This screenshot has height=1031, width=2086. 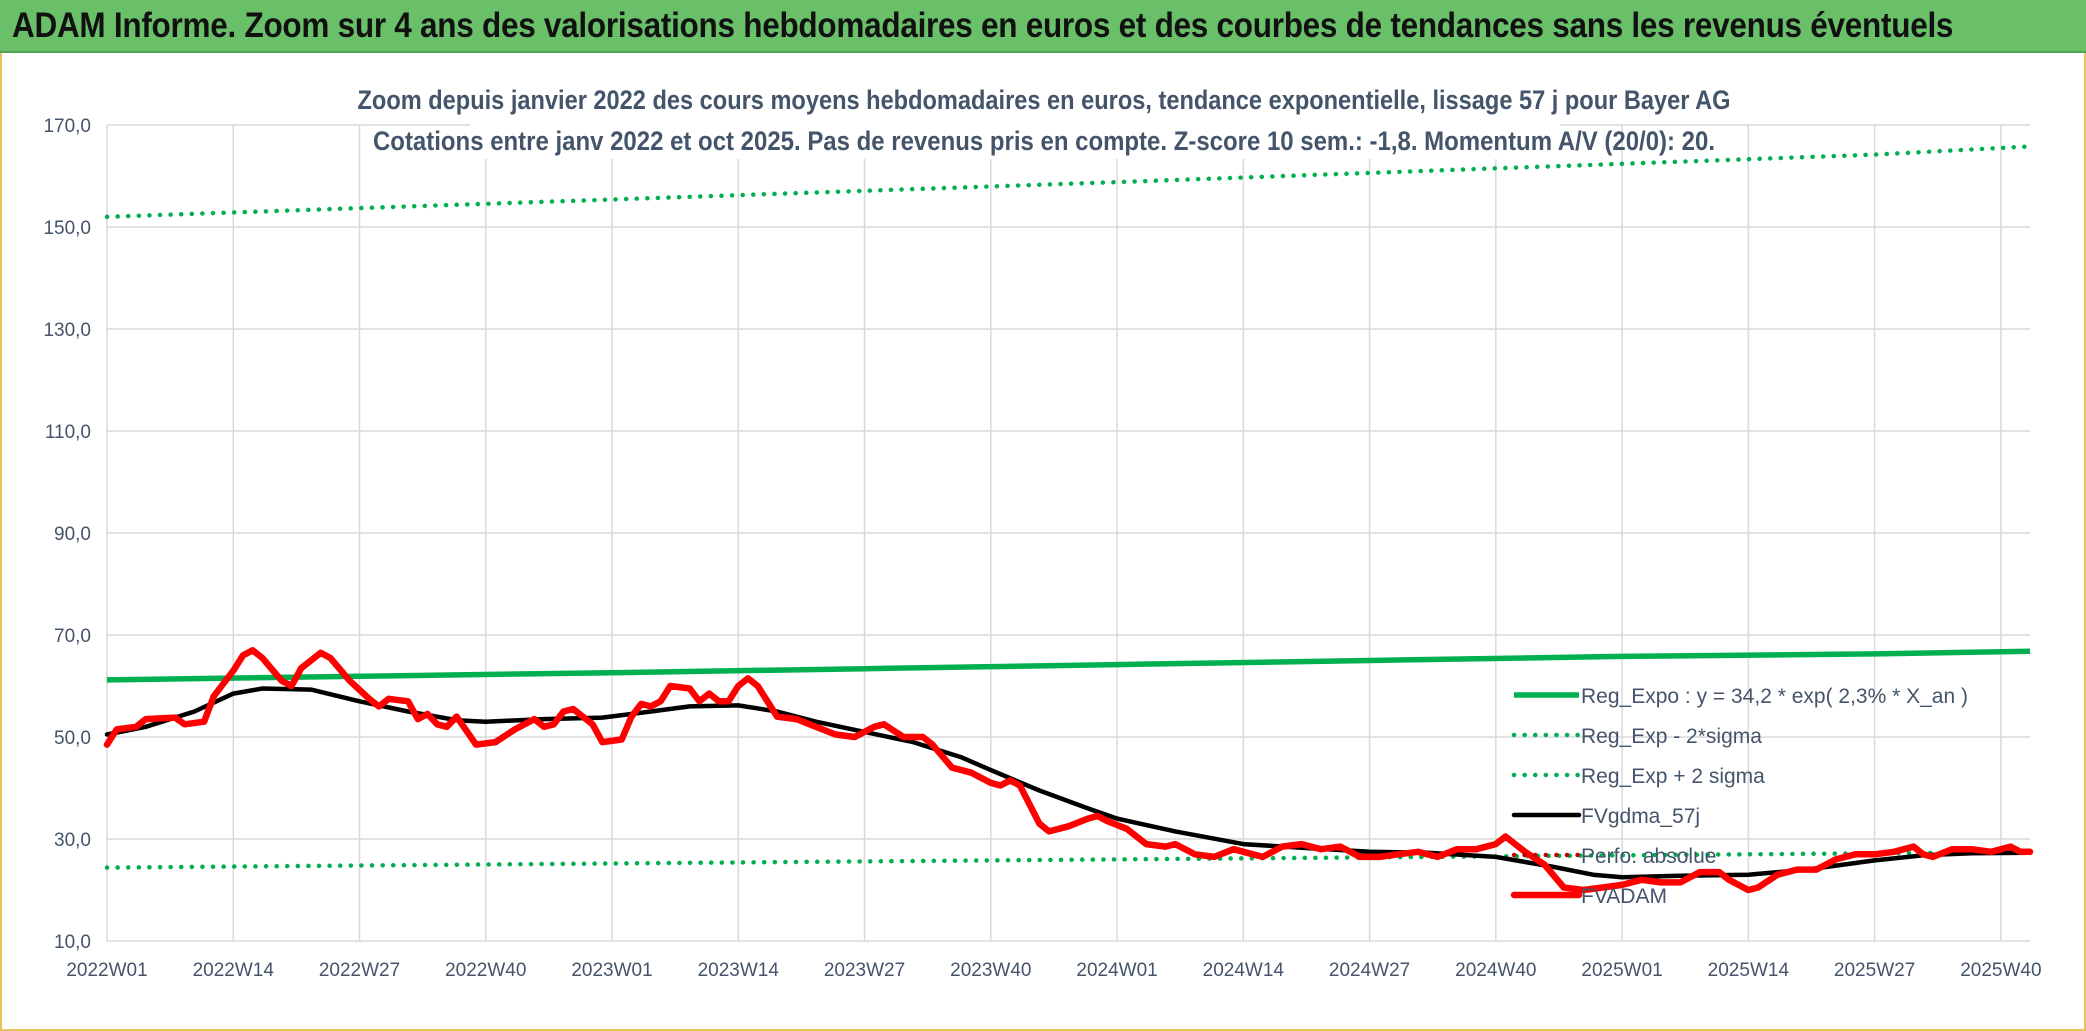 I want to click on x-tick-label: 2024W14, so click(x=1244, y=970).